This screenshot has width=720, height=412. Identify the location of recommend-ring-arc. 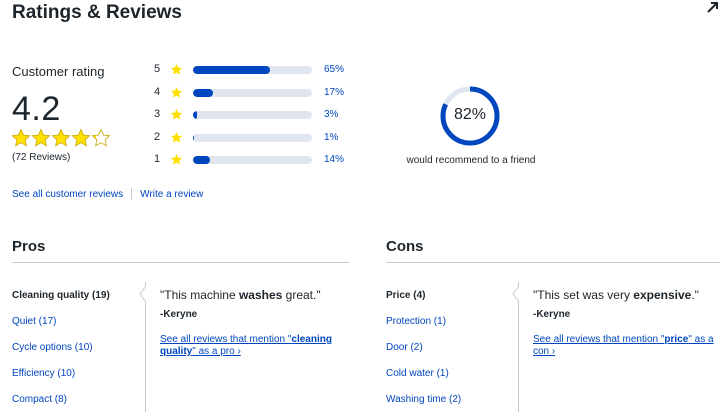
(470, 116).